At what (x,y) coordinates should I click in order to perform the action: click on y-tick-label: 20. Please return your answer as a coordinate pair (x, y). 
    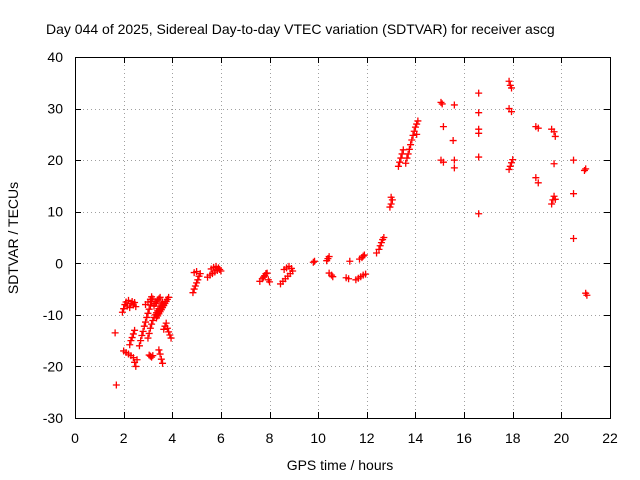
    Looking at the image, I should click on (55, 160).